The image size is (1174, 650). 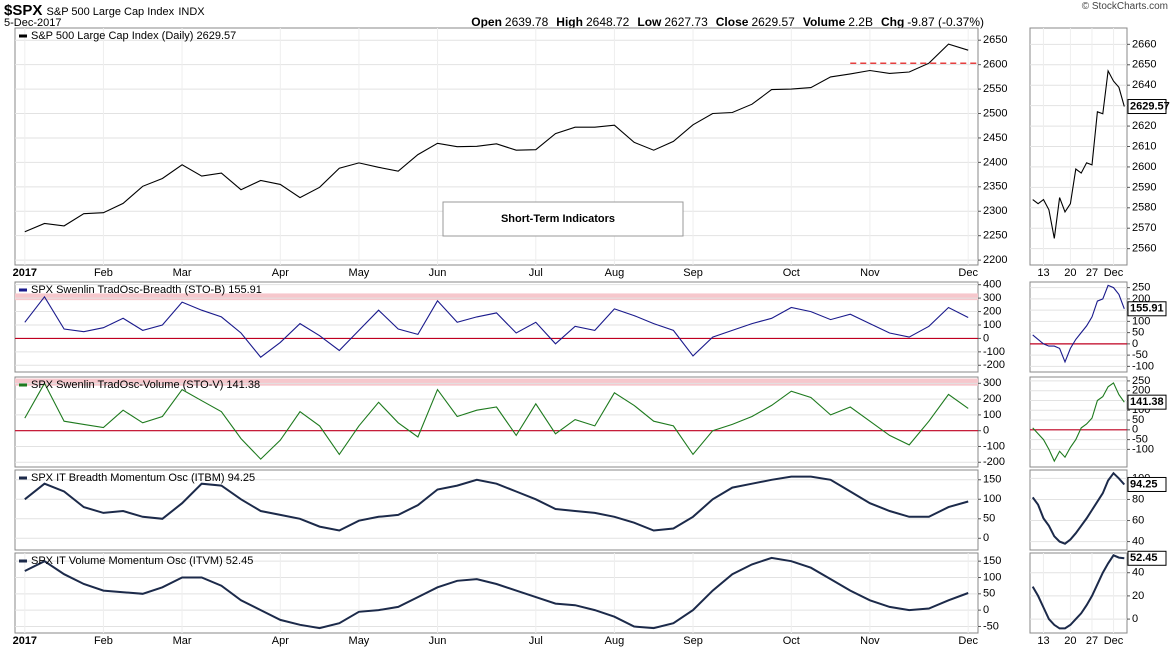 What do you see at coordinates (607, 22) in the screenshot?
I see `quote-value: 2648.72` at bounding box center [607, 22].